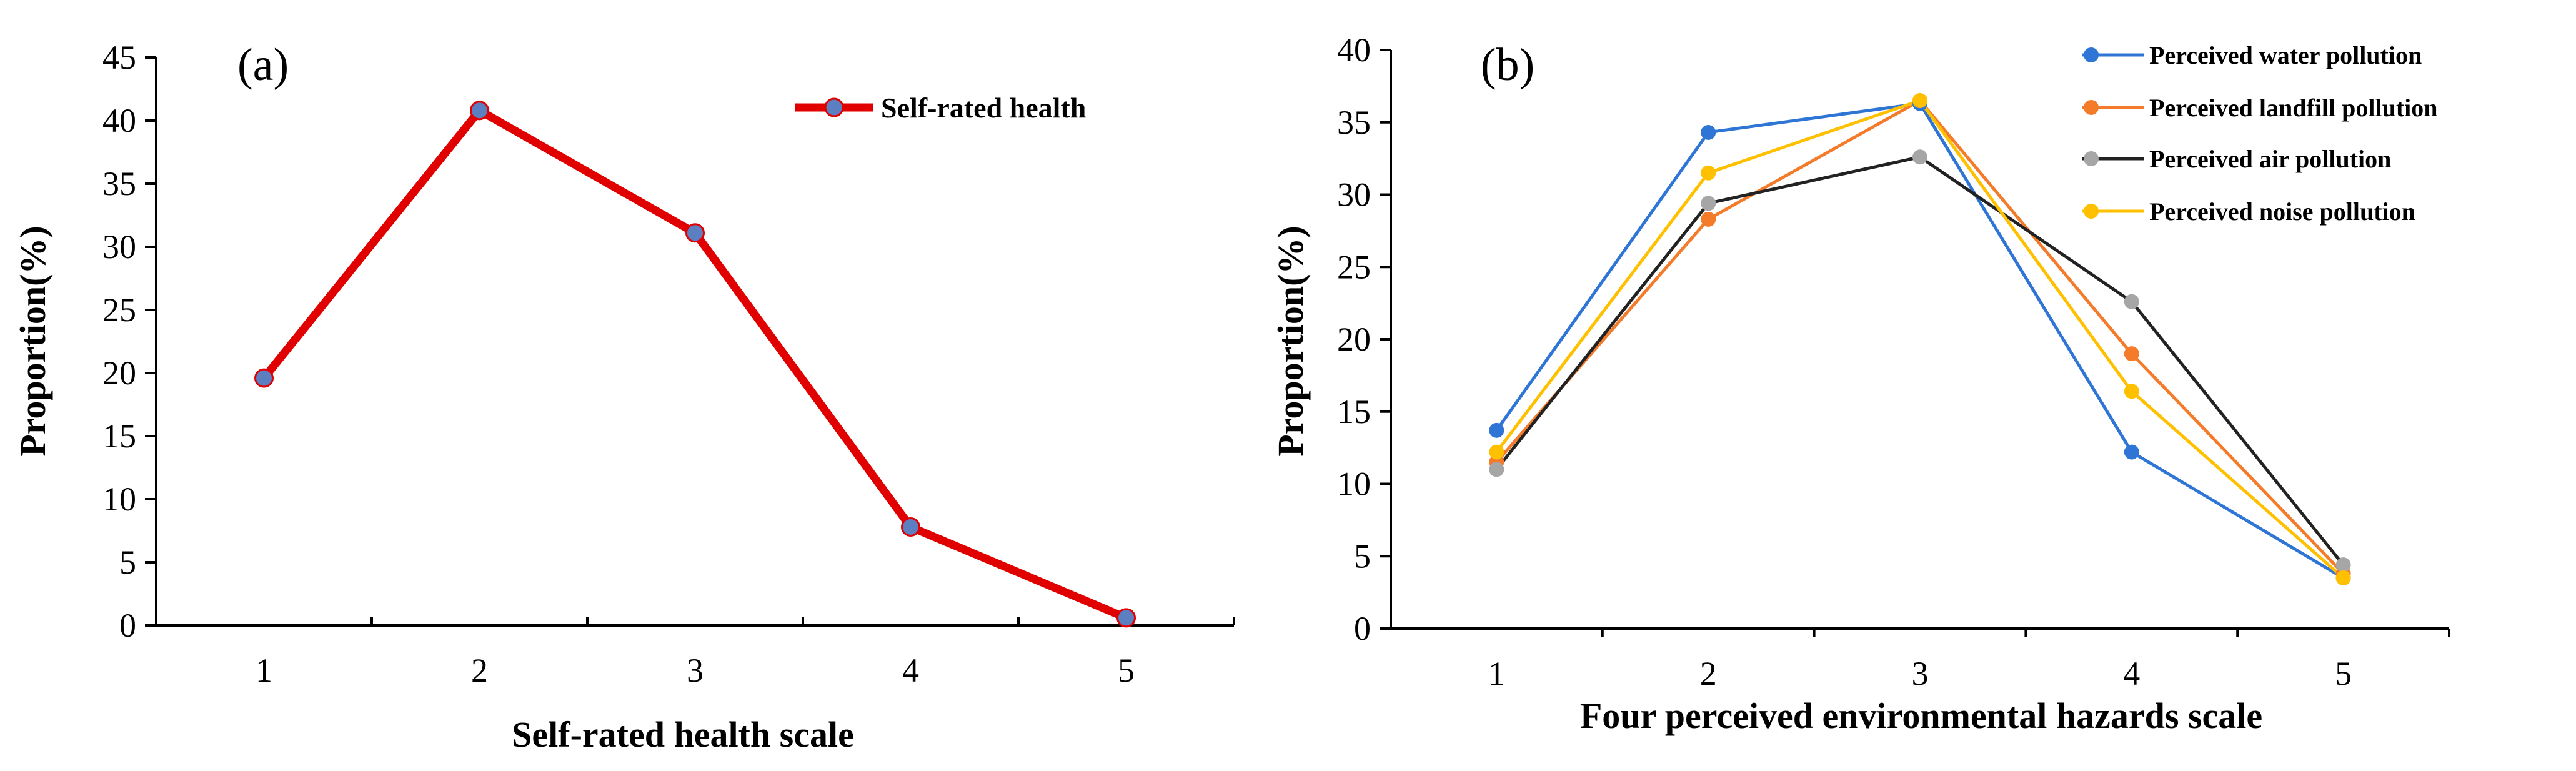 The width and height of the screenshot is (2576, 771). What do you see at coordinates (2270, 159) in the screenshot?
I see `legend-label-air: Perceived air pollution` at bounding box center [2270, 159].